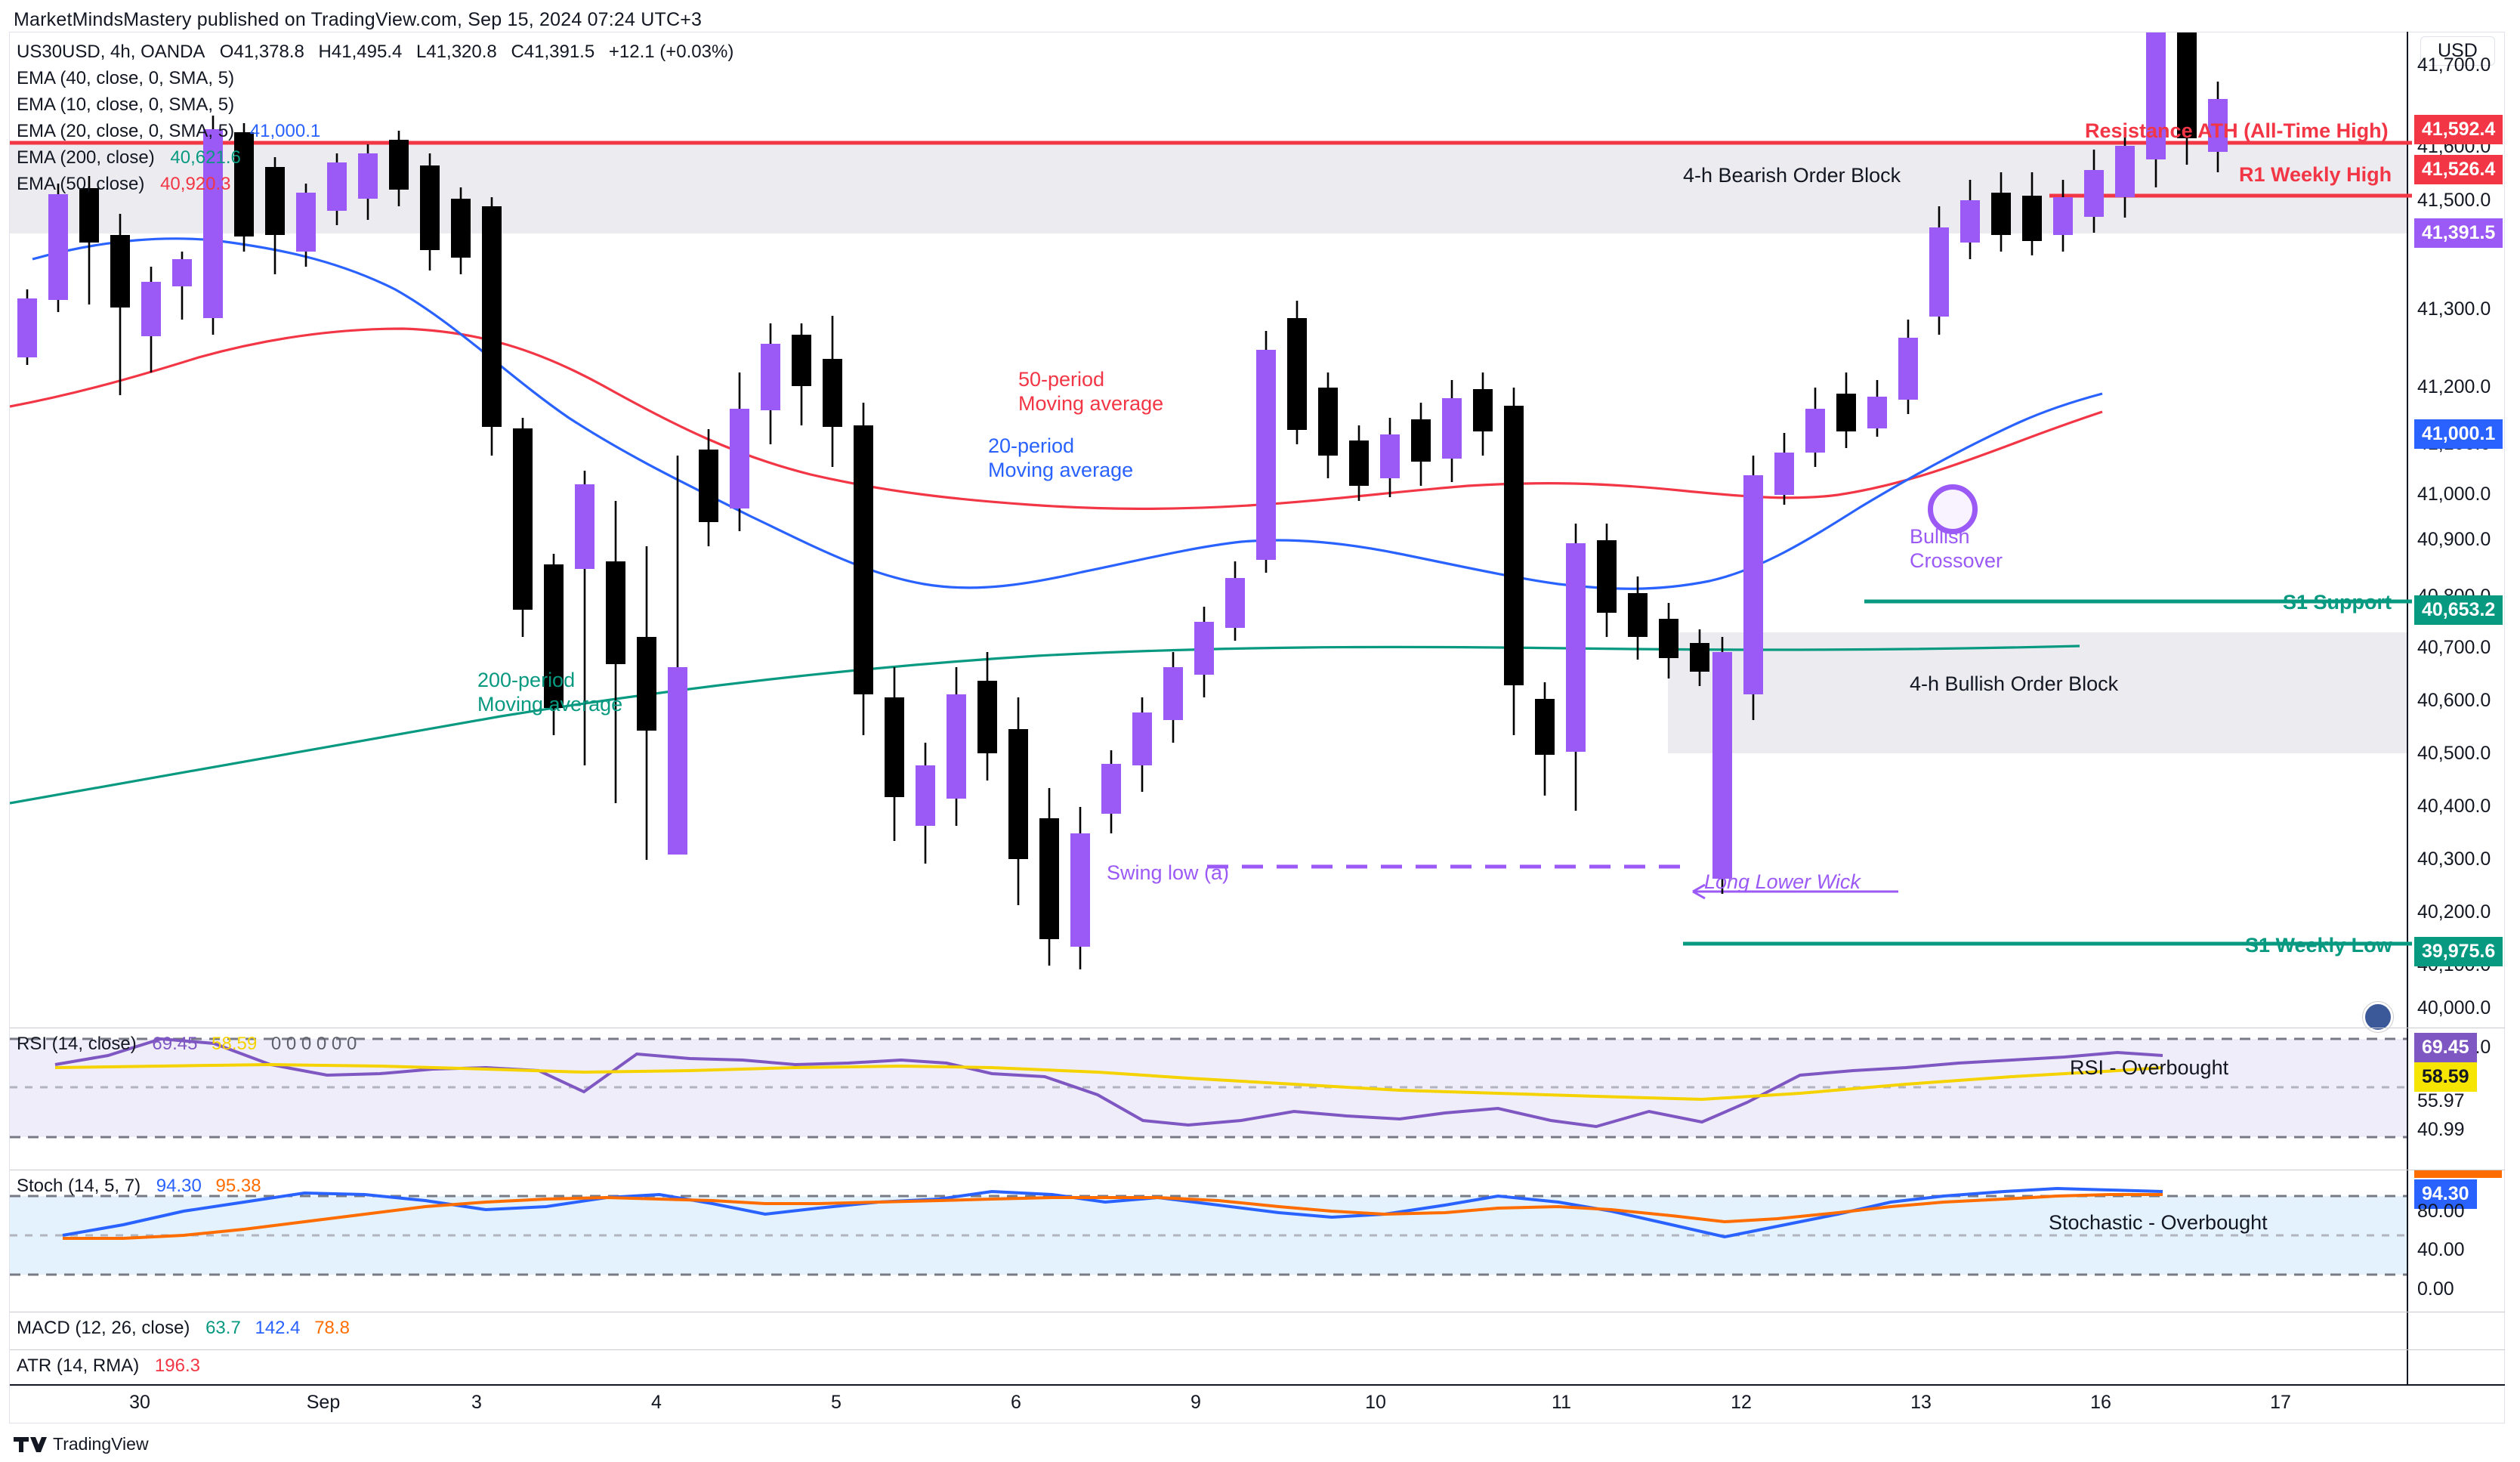 The height and width of the screenshot is (1462, 2520). I want to click on ohlc-change: +12.1 (+0.03%), so click(671, 52).